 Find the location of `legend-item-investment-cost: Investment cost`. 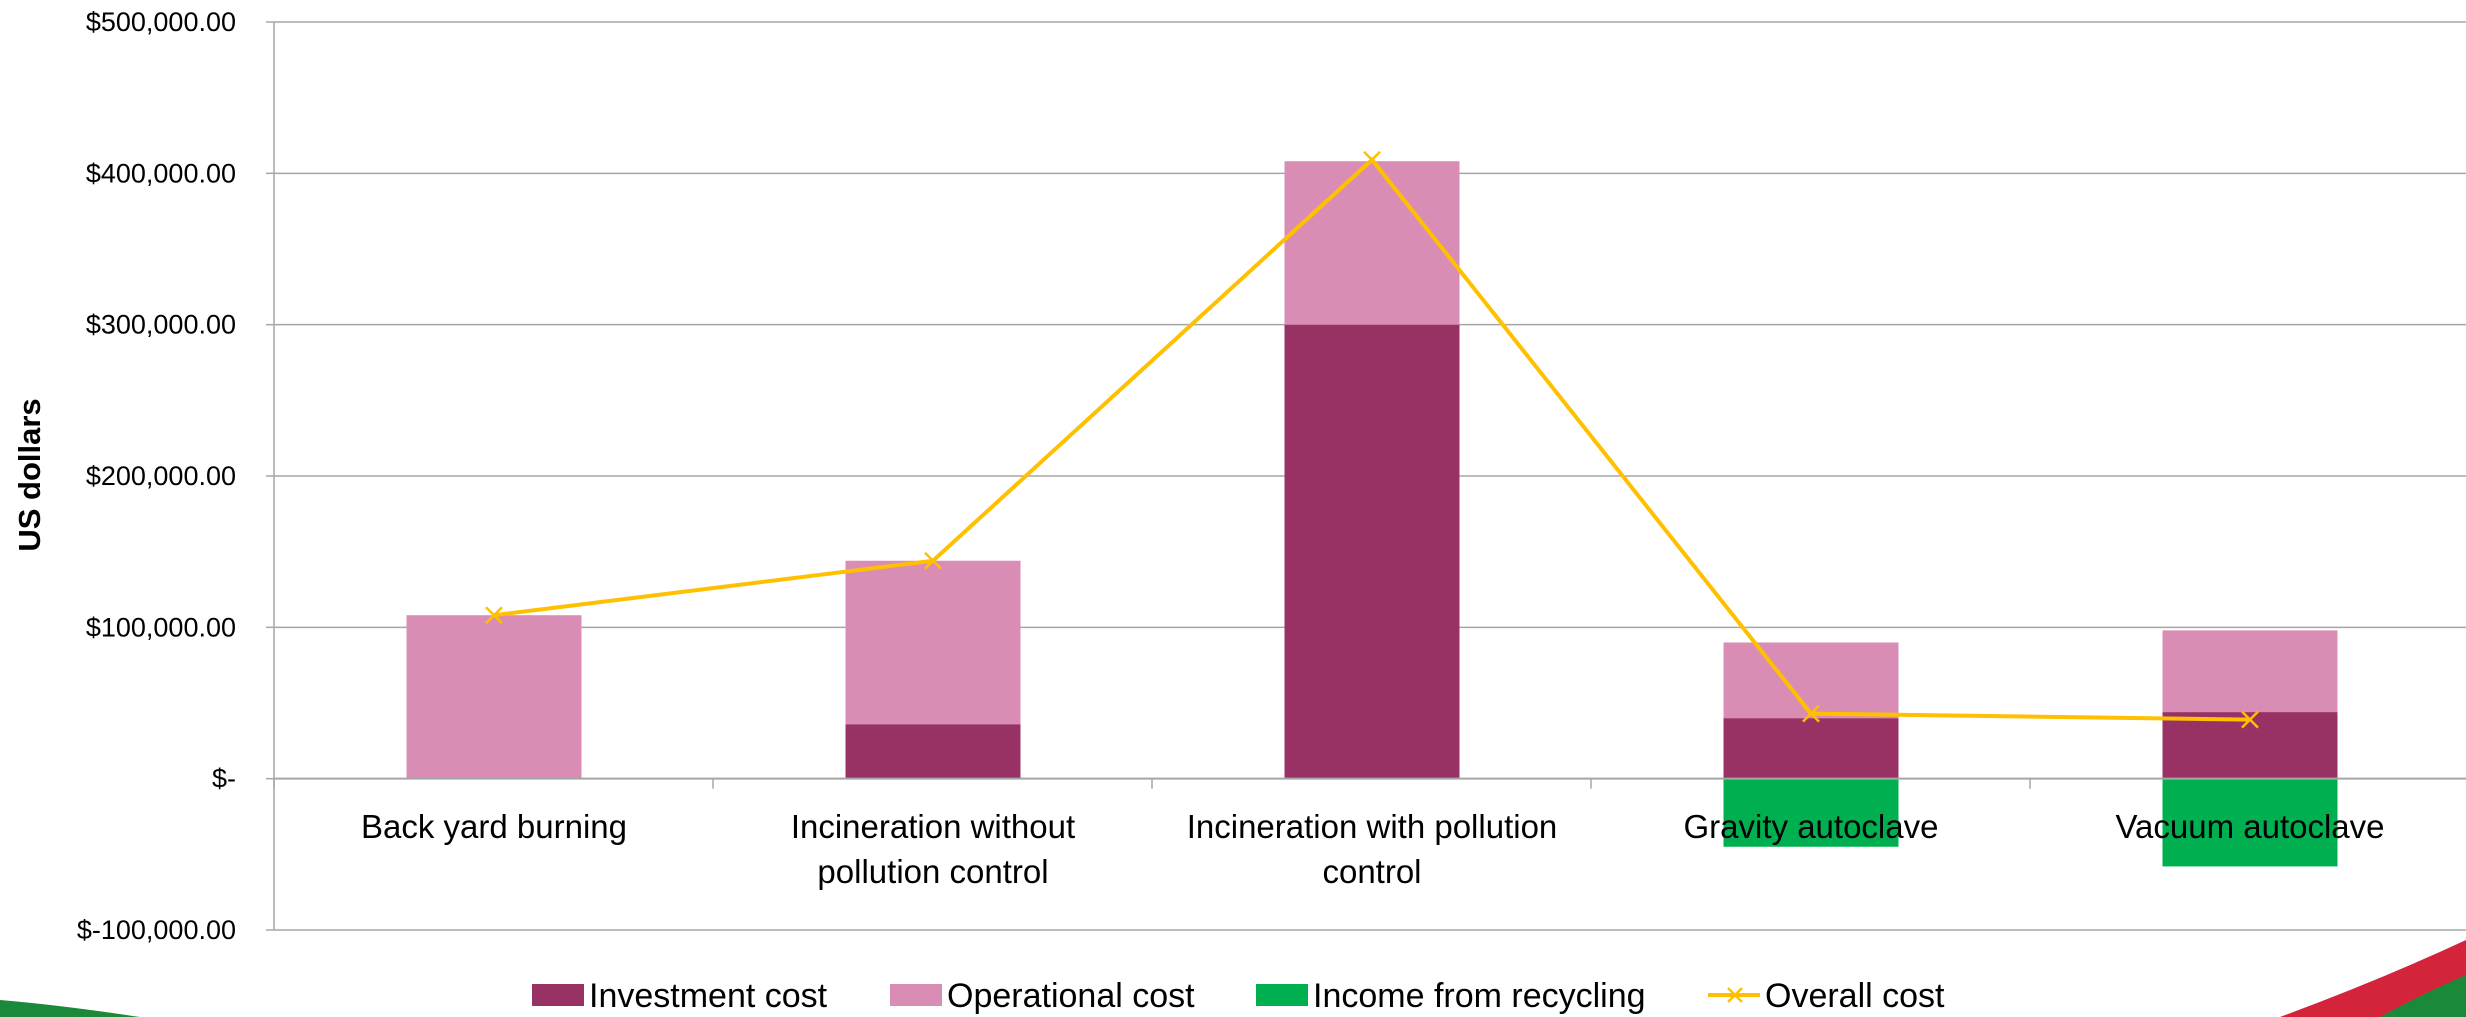

legend-item-investment-cost: Investment cost is located at coordinates (680, 996).